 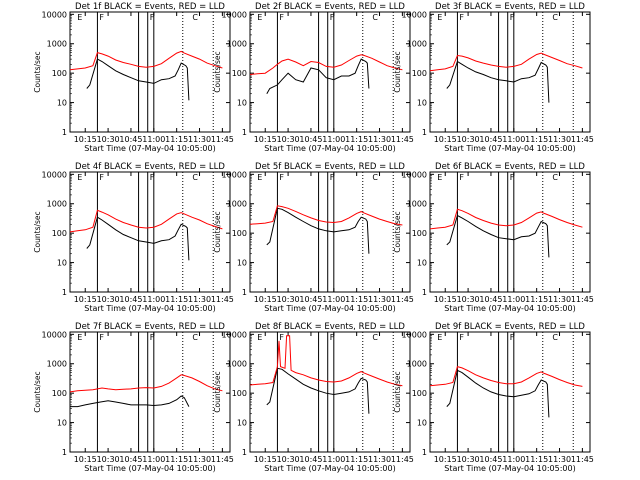 What do you see at coordinates (510, 167) in the screenshot?
I see `panel-title: Det 6f BLACK = Events, RED = LLD` at bounding box center [510, 167].